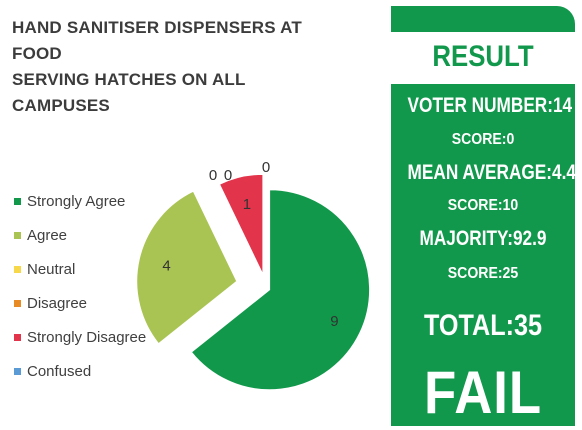 The height and width of the screenshot is (430, 582). What do you see at coordinates (187, 267) in the screenshot?
I see `pie-slice-agree` at bounding box center [187, 267].